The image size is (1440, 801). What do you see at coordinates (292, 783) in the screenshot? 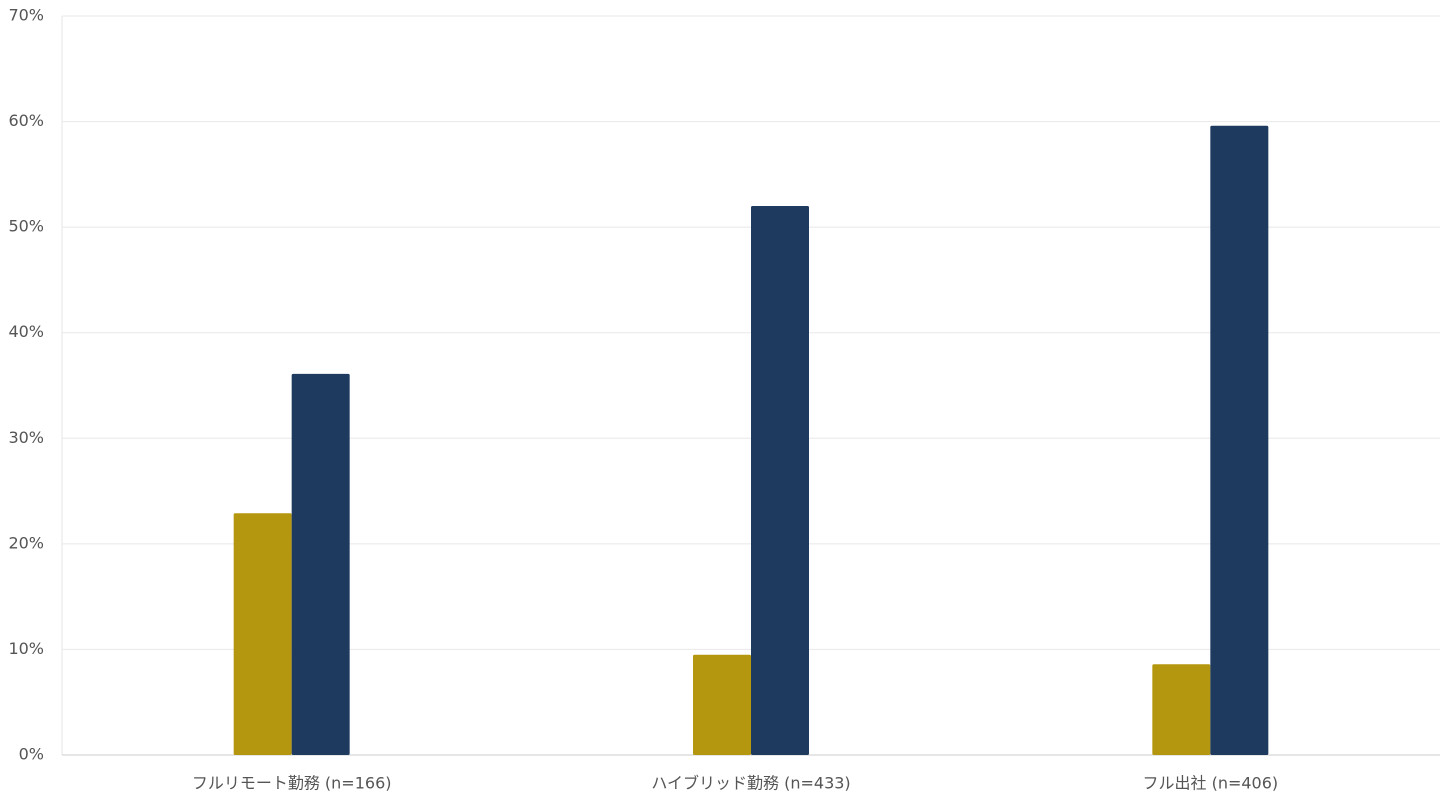
I see `x-tick-label: フルリモート勤務 (n=166)` at bounding box center [292, 783].